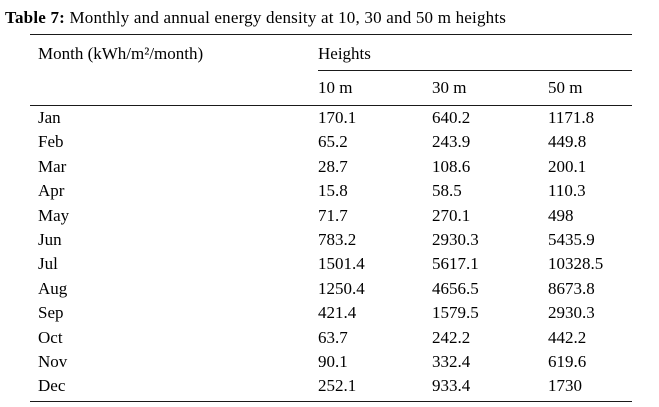  I want to click on value-cell-10m: 28.7, so click(333, 166).